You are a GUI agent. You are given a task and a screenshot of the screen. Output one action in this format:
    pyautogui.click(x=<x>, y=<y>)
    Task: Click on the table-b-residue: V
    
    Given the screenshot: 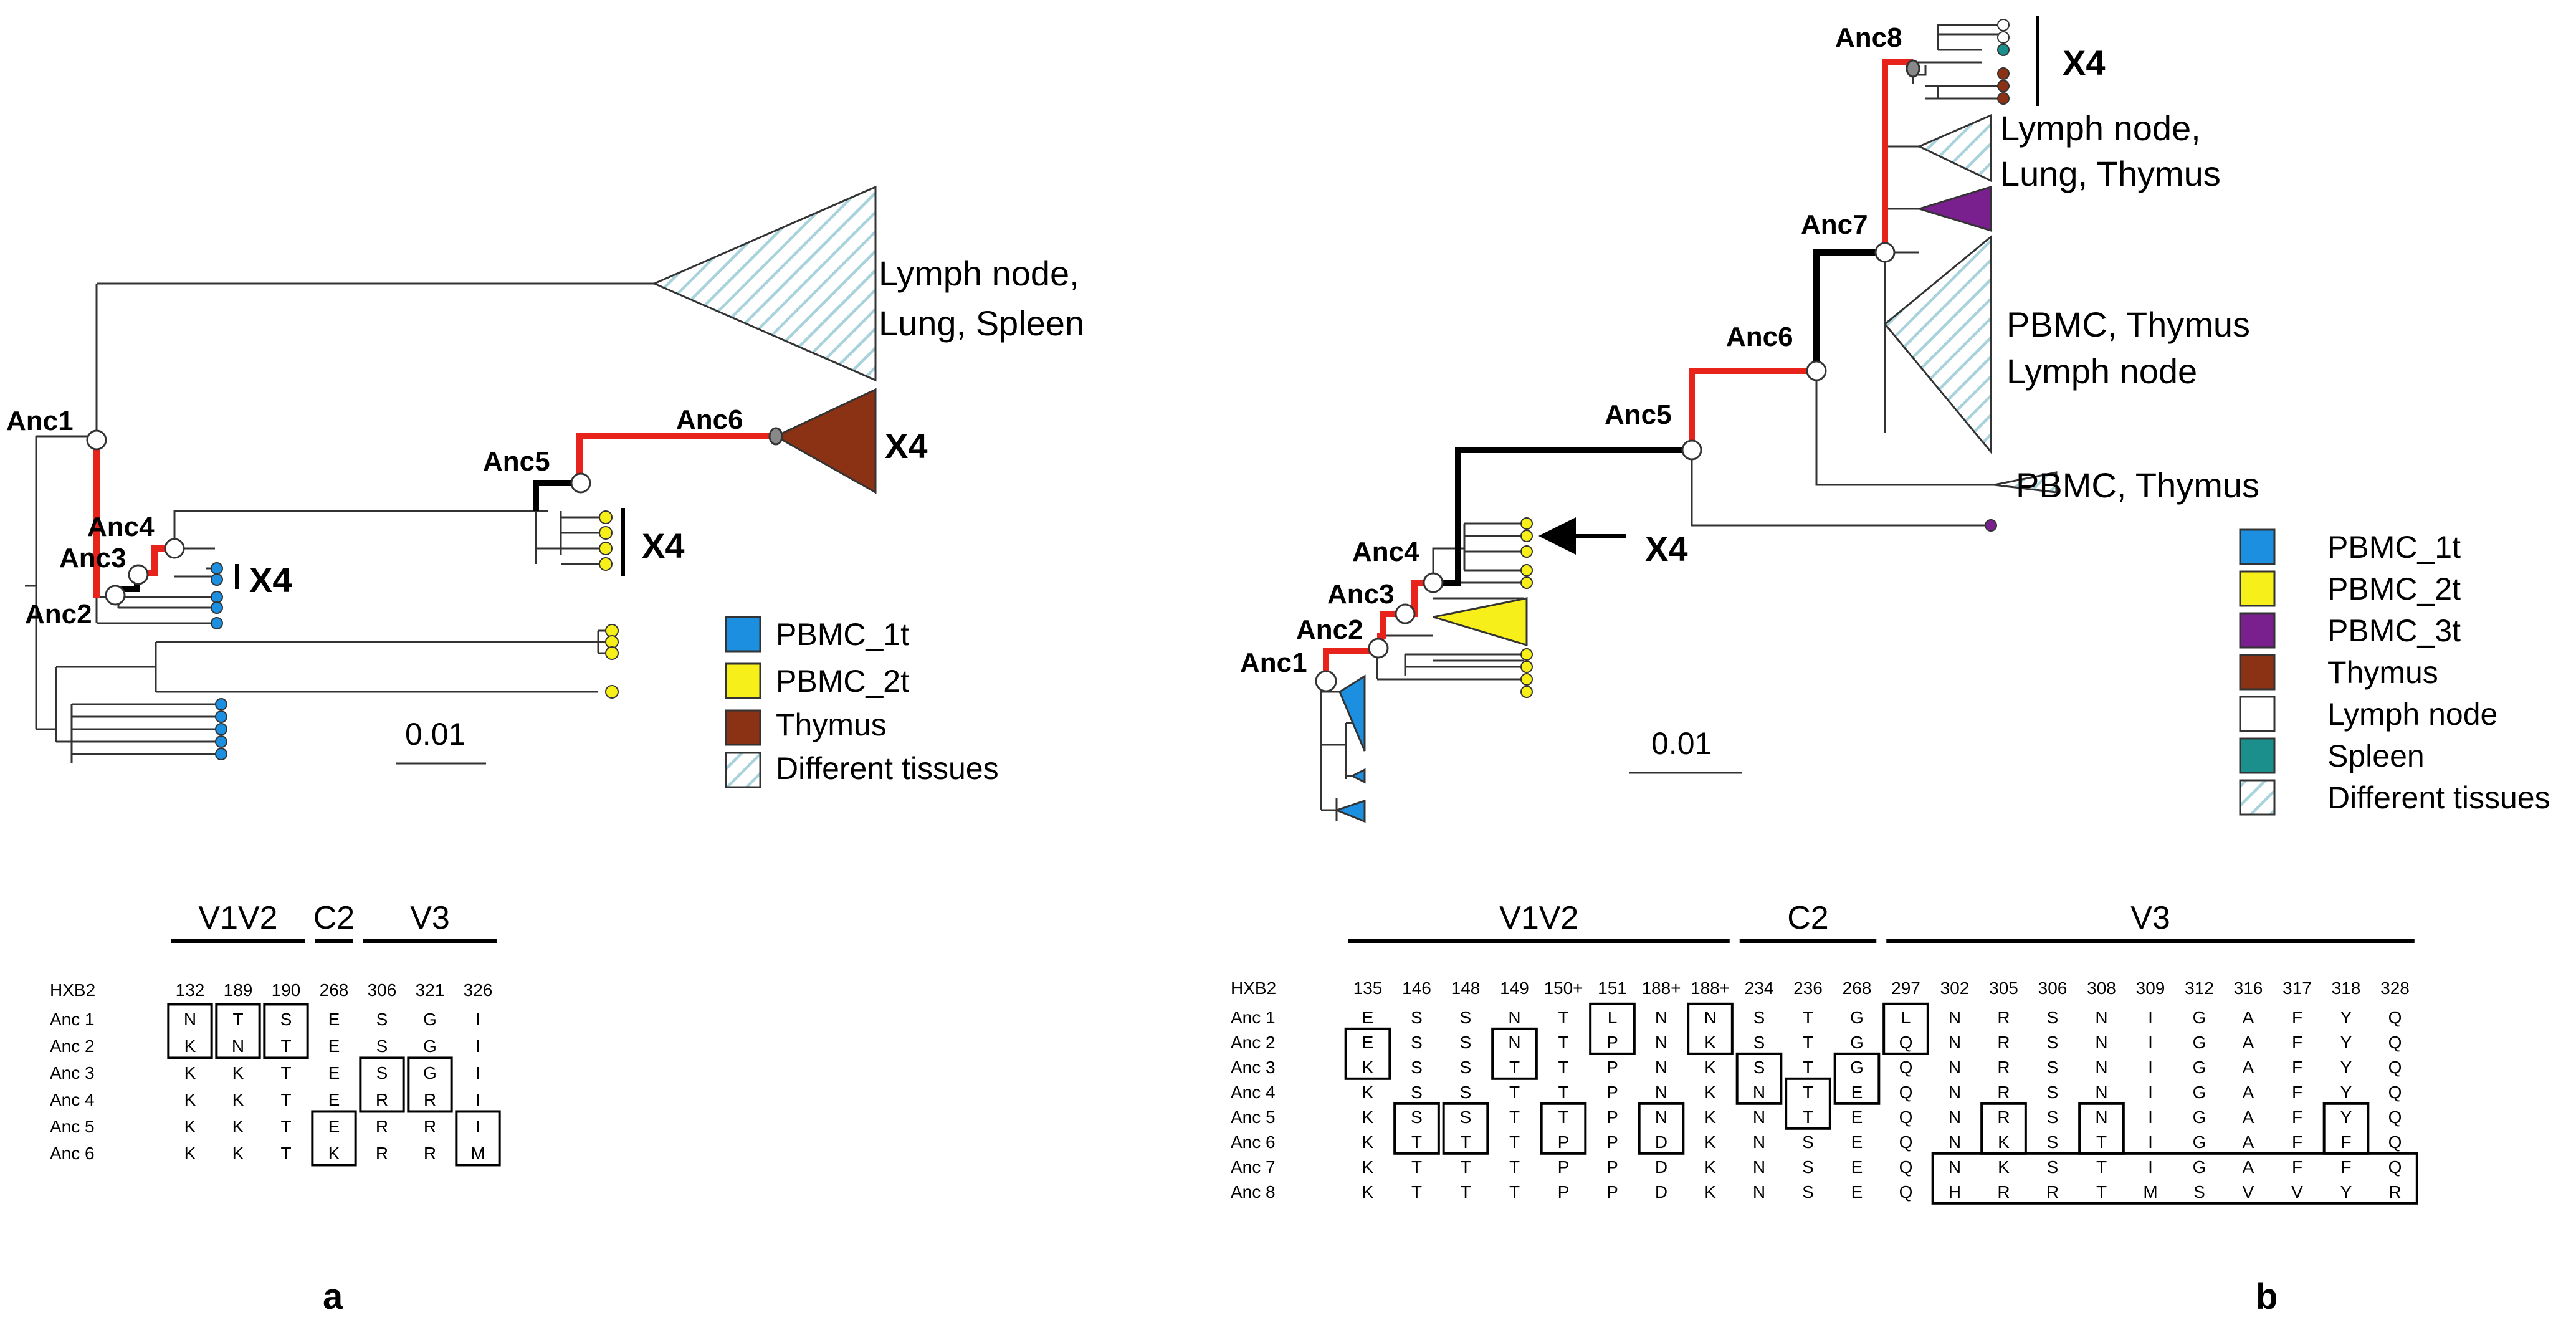 What is the action you would take?
    pyautogui.click(x=2248, y=1192)
    